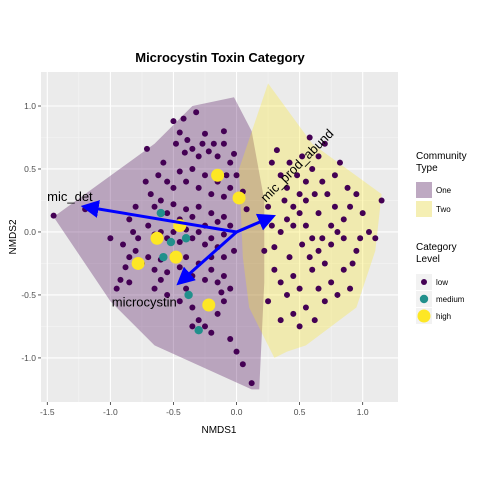 Image resolution: width=480 pixels, height=480 pixels. Describe the element at coordinates (220, 57) in the screenshot. I see `chart-title: Microcystin Toxin Category` at that location.